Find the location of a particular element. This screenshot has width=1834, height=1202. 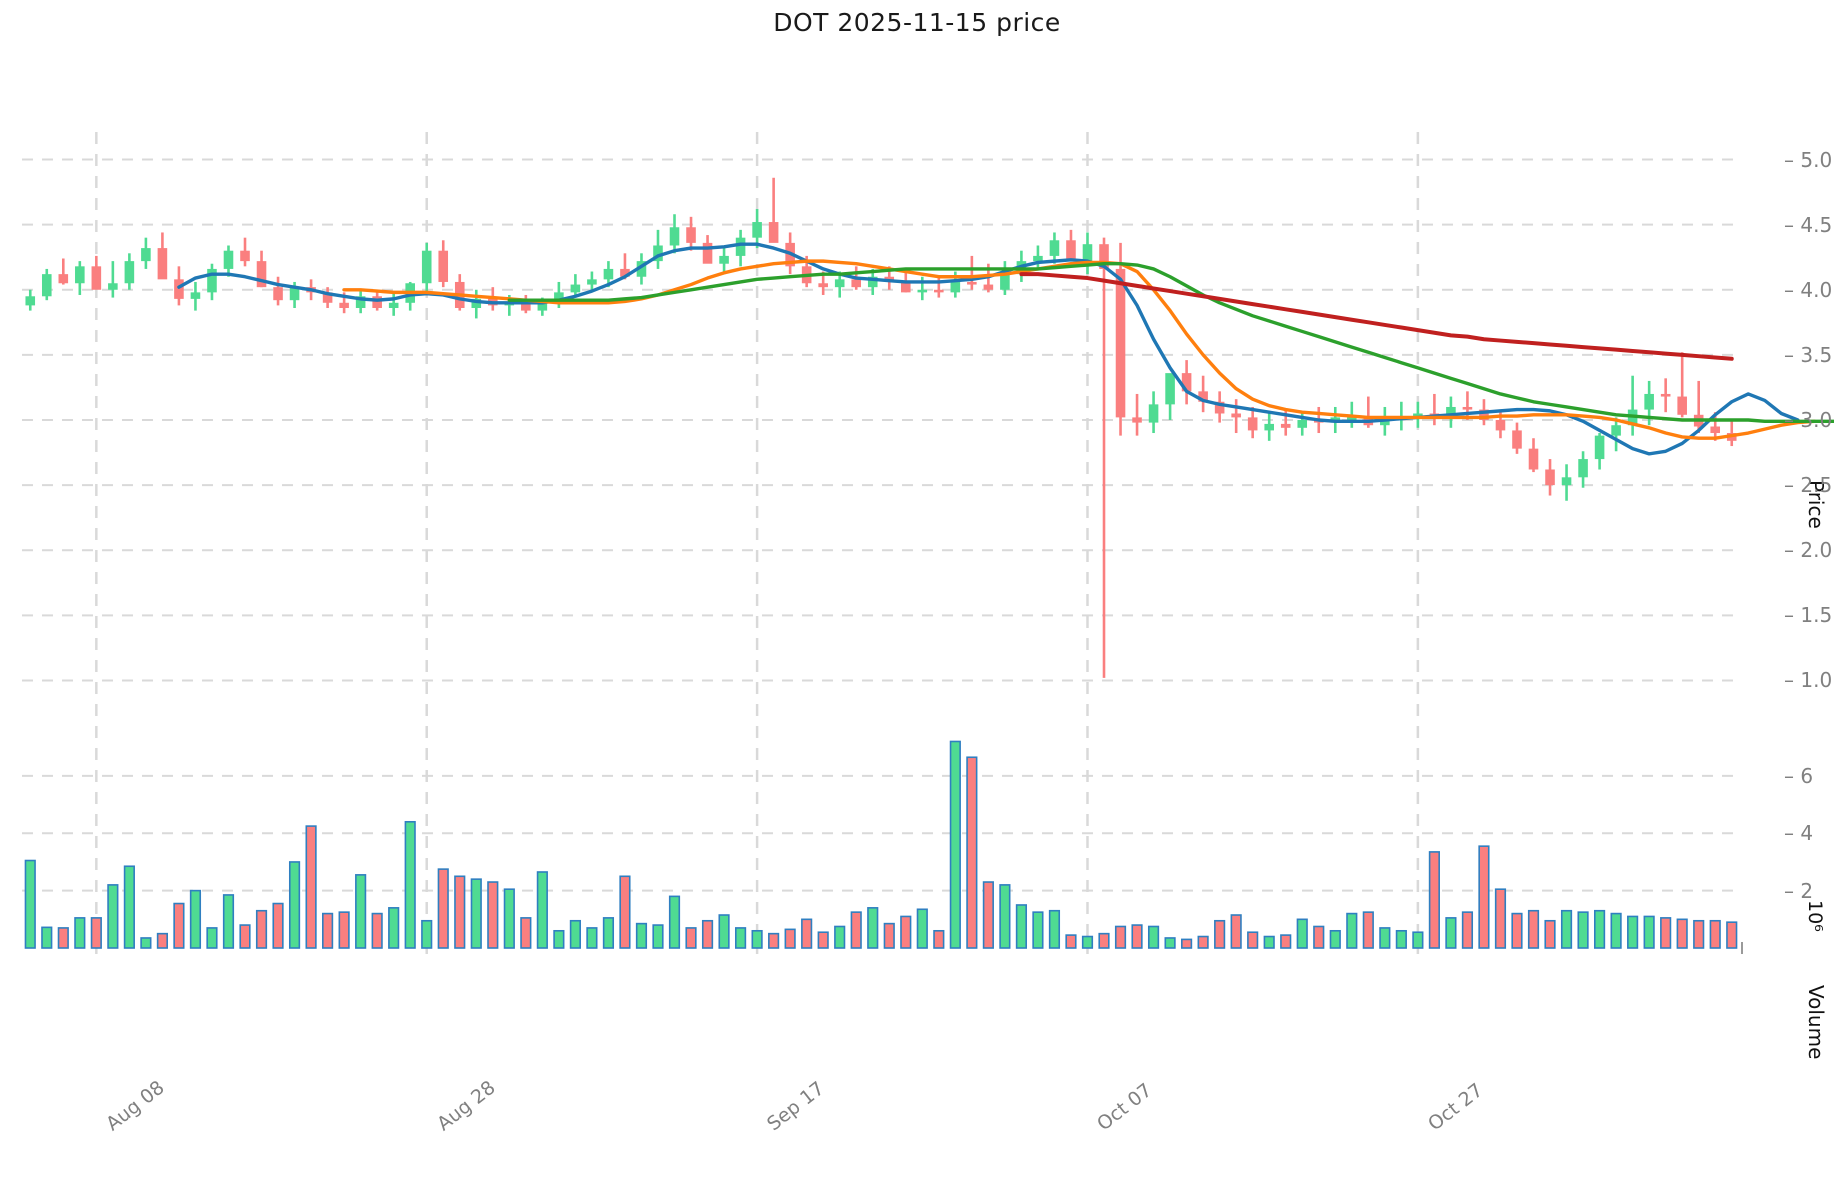

price-tick-label: – 2.0 is located at coordinates (1808, 550).